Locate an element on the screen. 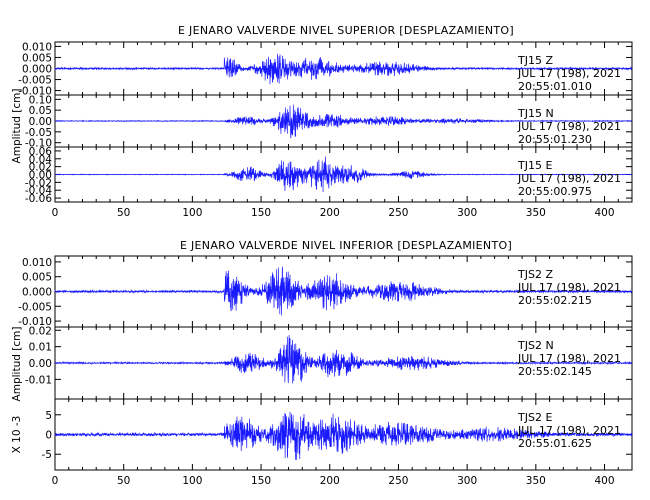 This screenshot has width=650, height=500. time-label: 20:55:01.625 is located at coordinates (555, 443).